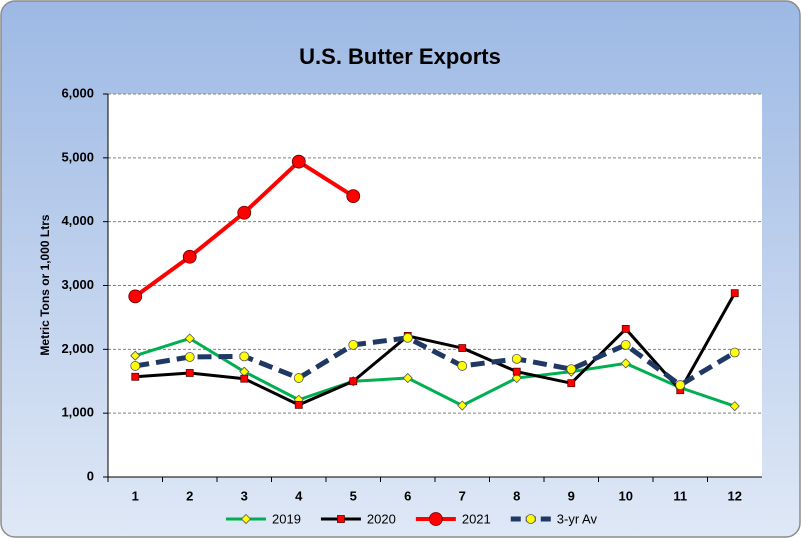 The height and width of the screenshot is (538, 801). Describe the element at coordinates (77, 92) in the screenshot. I see `y-tick-label: 6,000` at that location.